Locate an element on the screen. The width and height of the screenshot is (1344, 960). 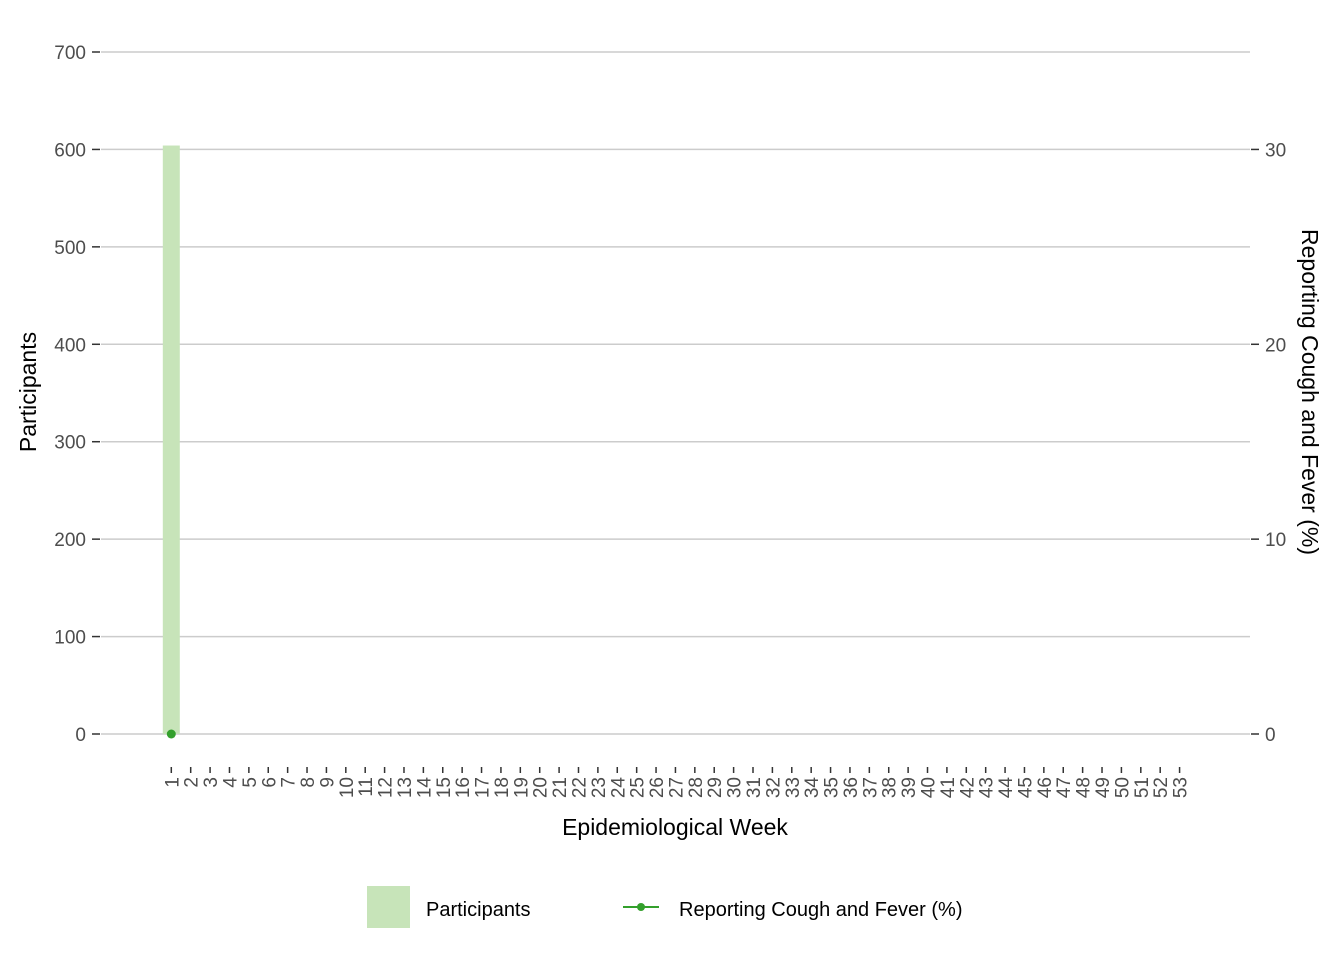
y2-tick-label: 10 is located at coordinates (1275, 540).